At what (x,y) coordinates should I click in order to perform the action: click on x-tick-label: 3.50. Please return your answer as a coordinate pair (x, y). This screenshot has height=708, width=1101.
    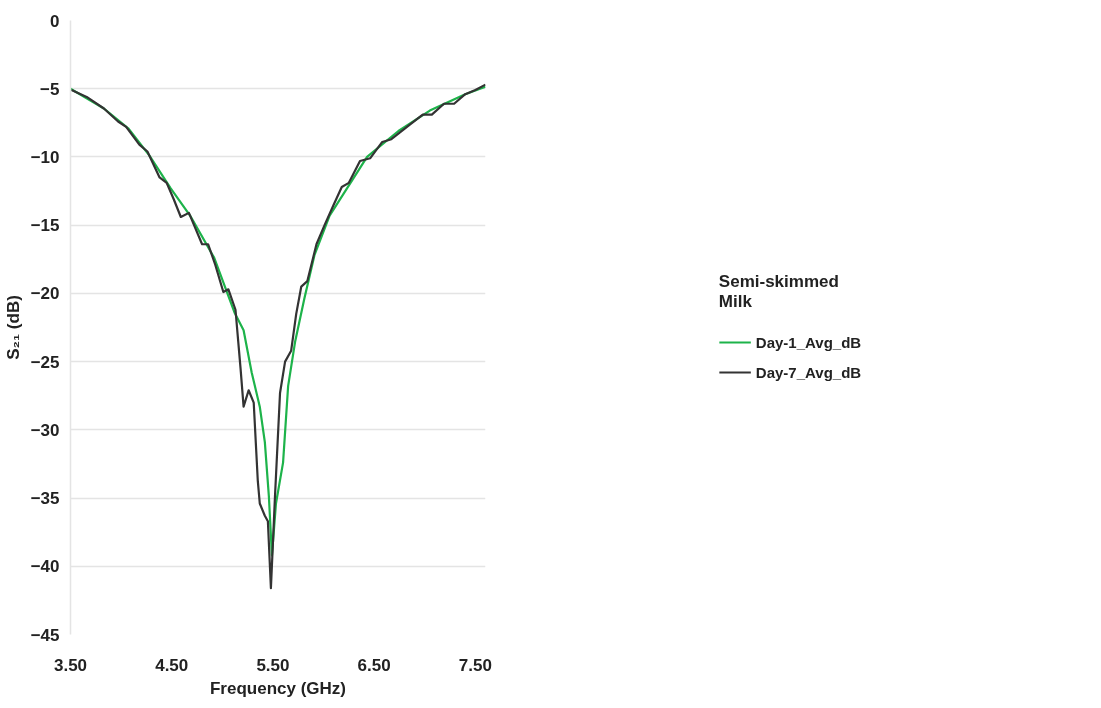
    Looking at the image, I should click on (70, 665).